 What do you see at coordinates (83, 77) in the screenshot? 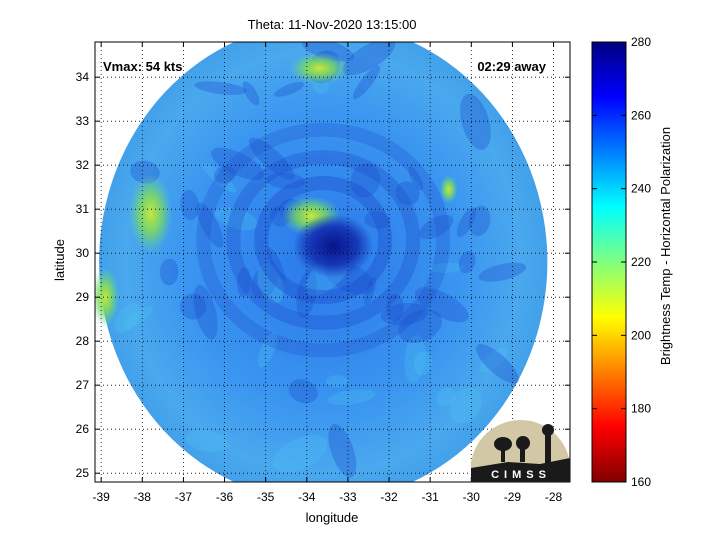
I see `y-tick-label: 34` at bounding box center [83, 77].